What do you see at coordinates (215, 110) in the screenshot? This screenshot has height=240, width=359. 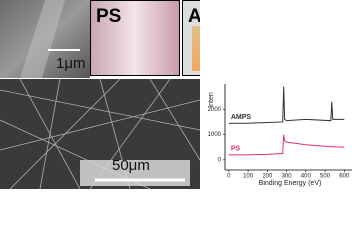 I see `y-tick-label: 2000` at bounding box center [215, 110].